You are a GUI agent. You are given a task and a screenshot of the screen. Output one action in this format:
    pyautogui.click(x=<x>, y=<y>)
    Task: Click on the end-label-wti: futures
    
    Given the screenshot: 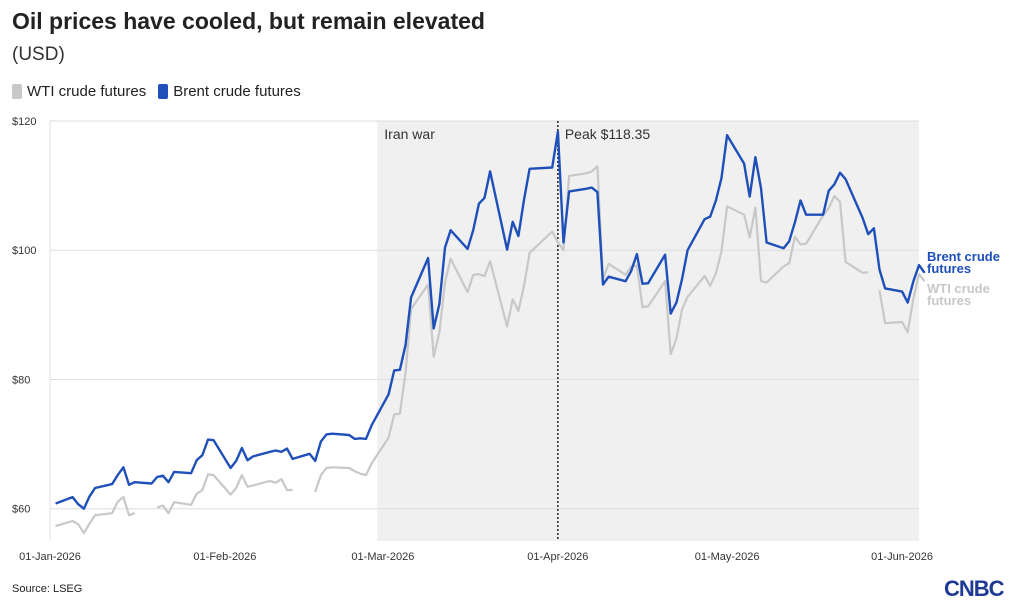 What is the action you would take?
    pyautogui.click(x=949, y=300)
    